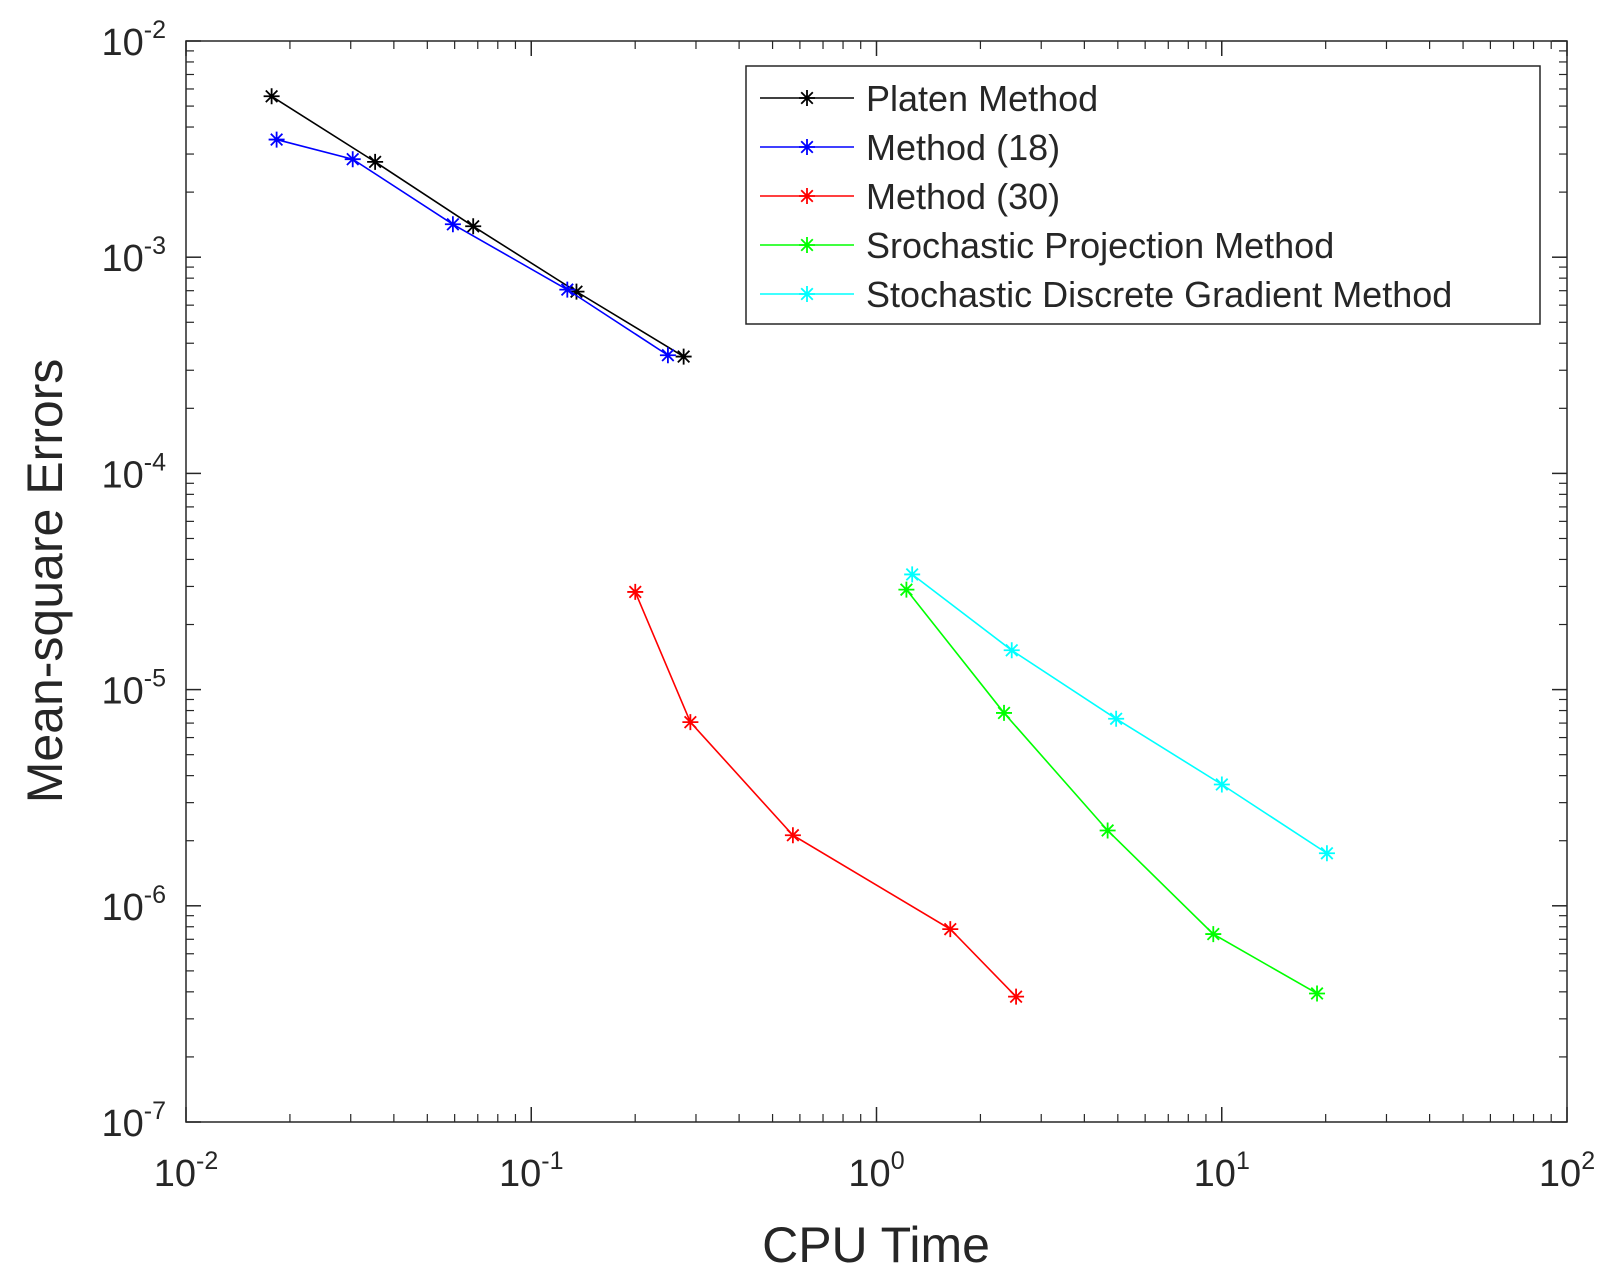  What do you see at coordinates (133, 256) in the screenshot?
I see `y-tick-label: 10⁻³` at bounding box center [133, 256].